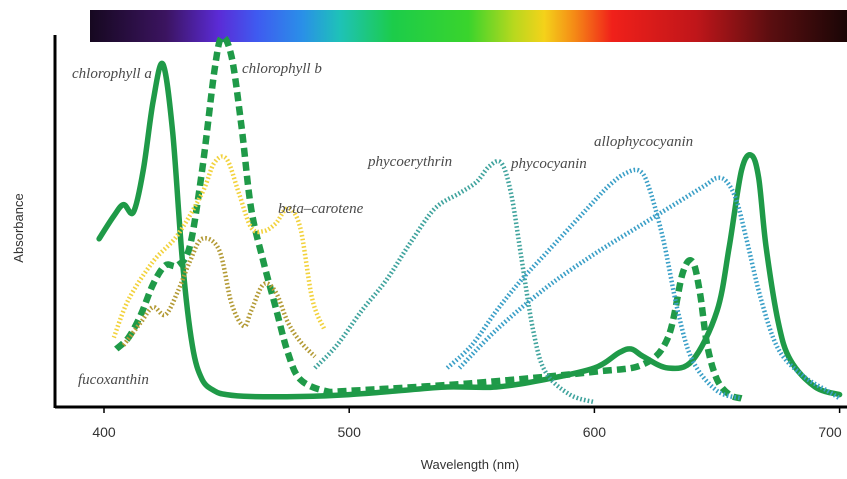 Image resolution: width=847 pixels, height=479 pixels. I want to click on x-tick-label: 700, so click(830, 432).